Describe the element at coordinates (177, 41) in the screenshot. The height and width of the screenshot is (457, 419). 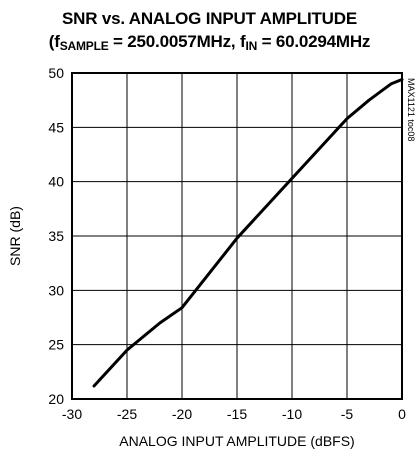
I see `title2-mid: = 250.0057MHz, f` at that location.